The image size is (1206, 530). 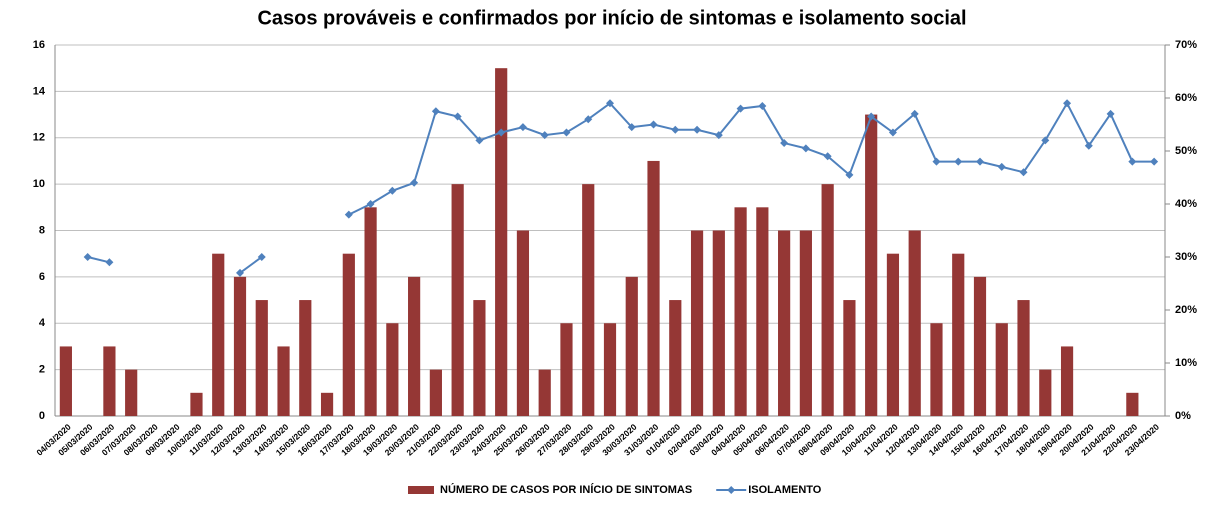 I want to click on y2-tick-label: 0%, so click(x=1183, y=416).